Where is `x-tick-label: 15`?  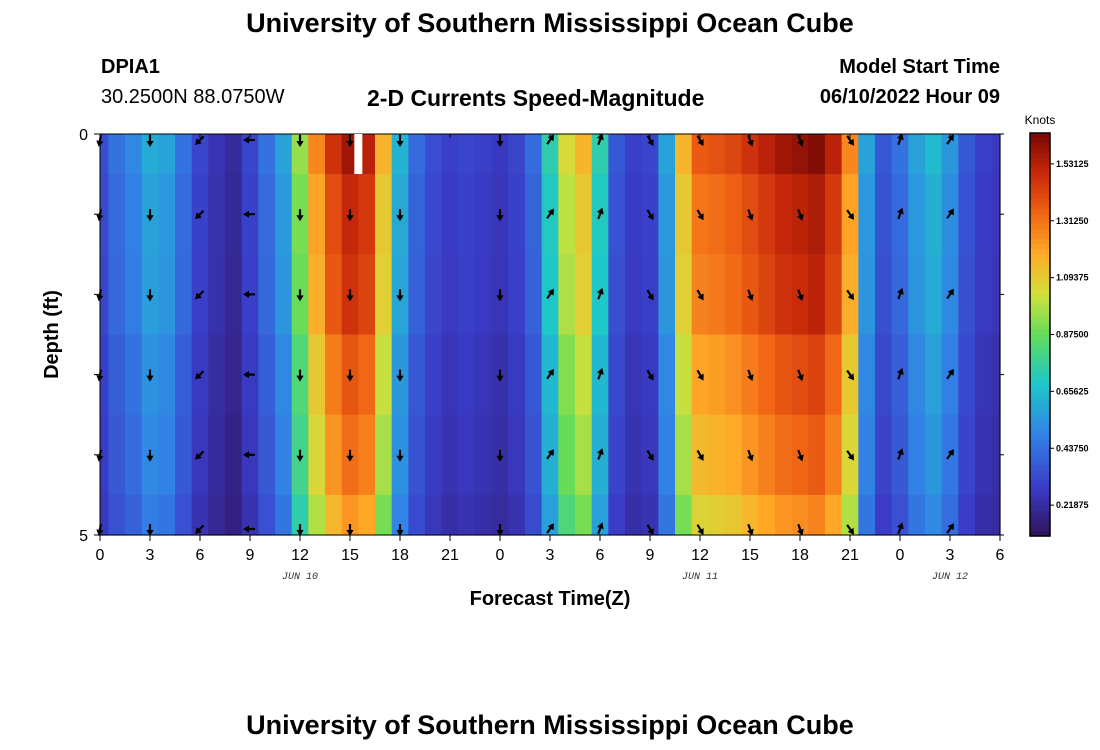 x-tick-label: 15 is located at coordinates (750, 555).